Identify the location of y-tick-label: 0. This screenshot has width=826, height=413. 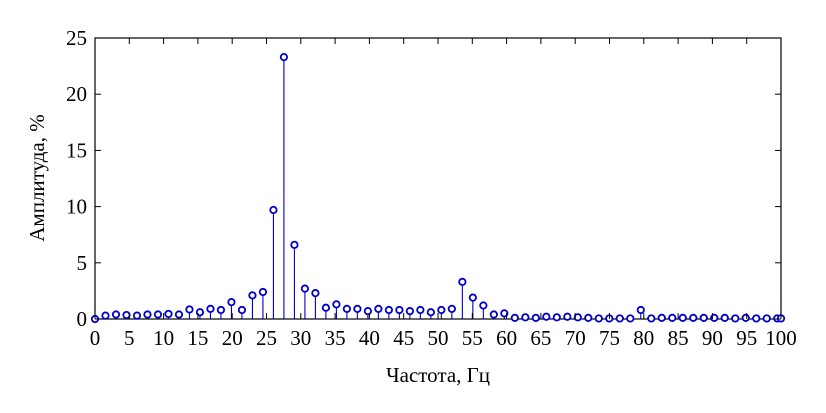
(82, 319).